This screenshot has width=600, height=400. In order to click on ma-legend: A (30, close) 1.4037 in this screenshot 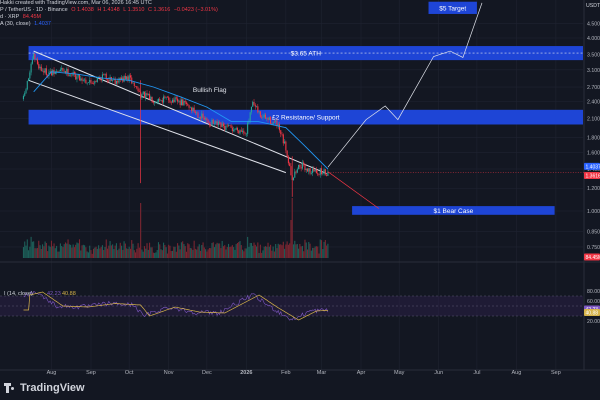, I will do `click(26, 24)`.